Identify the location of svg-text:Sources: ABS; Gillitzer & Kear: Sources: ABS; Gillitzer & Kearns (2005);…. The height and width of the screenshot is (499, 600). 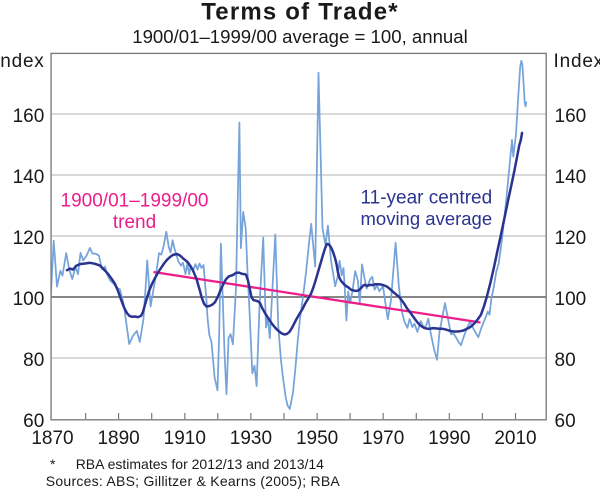
(193, 481).